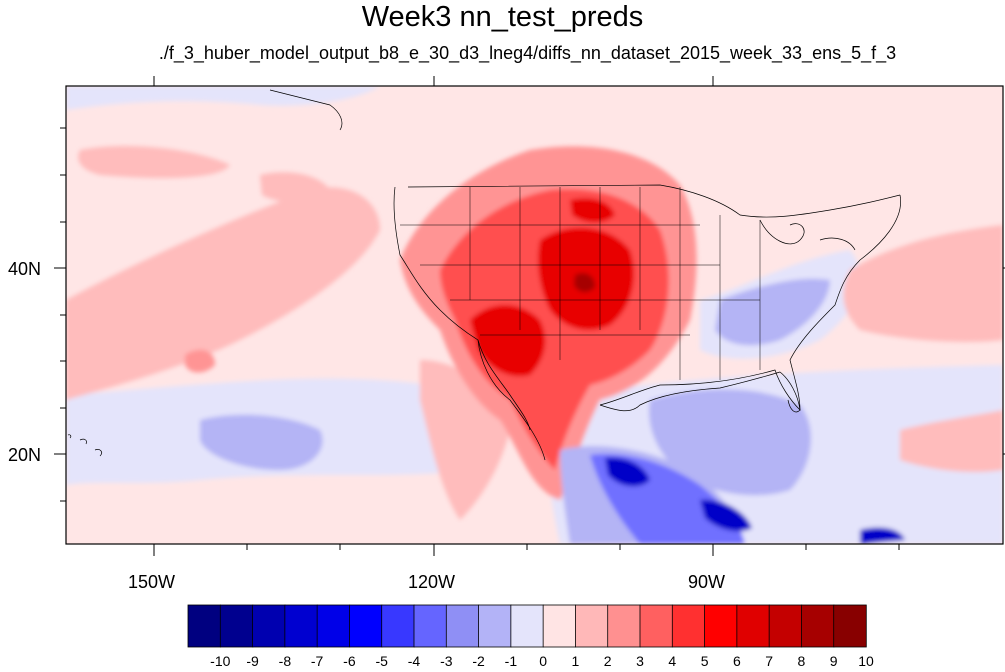 The width and height of the screenshot is (1005, 672). I want to click on colorbar-label: 5, so click(704, 661).